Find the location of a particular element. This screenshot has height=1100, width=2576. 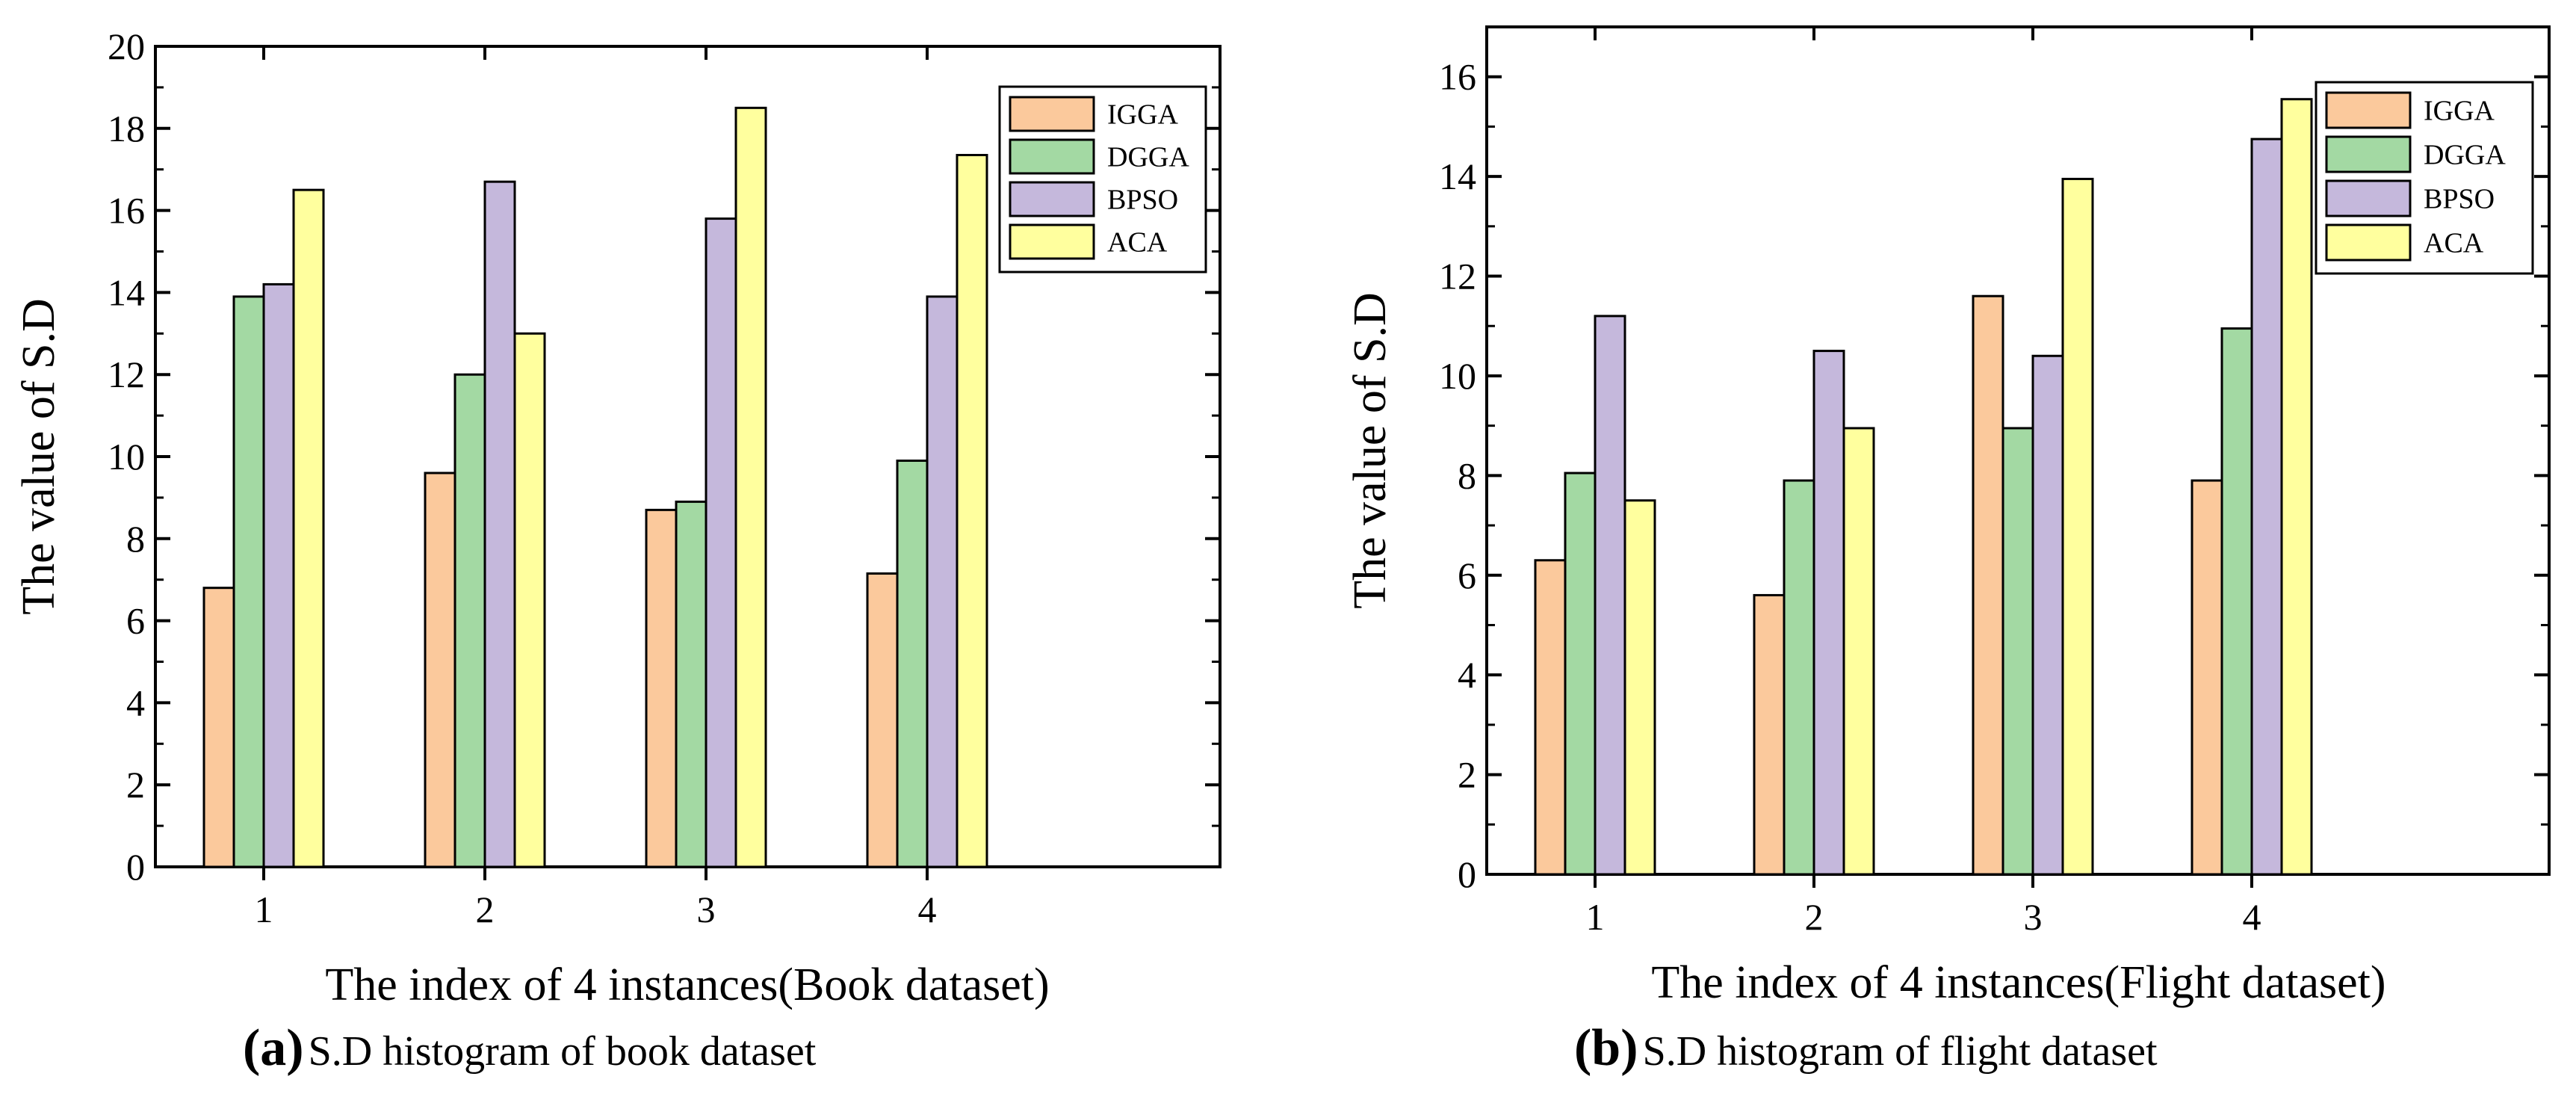

chart-1-xtick-label: 1 is located at coordinates (1595, 917).